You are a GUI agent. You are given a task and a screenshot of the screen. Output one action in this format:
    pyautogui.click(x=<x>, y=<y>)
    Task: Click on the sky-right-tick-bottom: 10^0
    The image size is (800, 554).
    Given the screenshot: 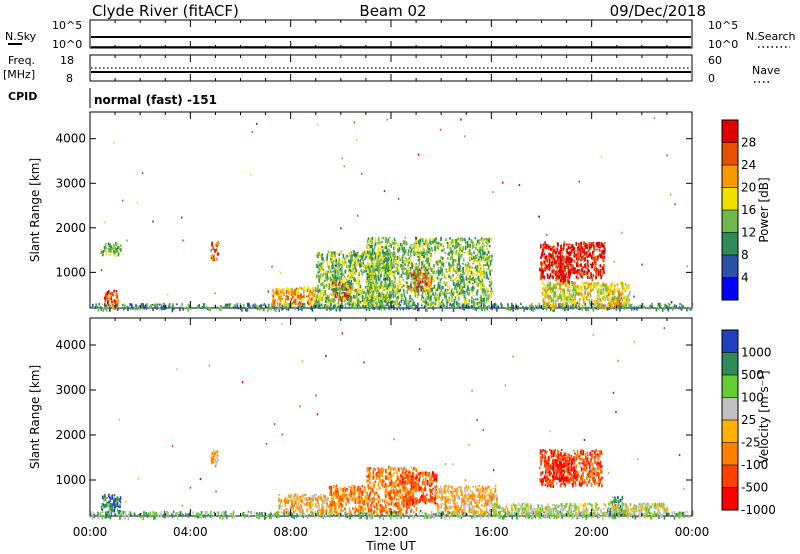 What is the action you would take?
    pyautogui.click(x=723, y=44)
    